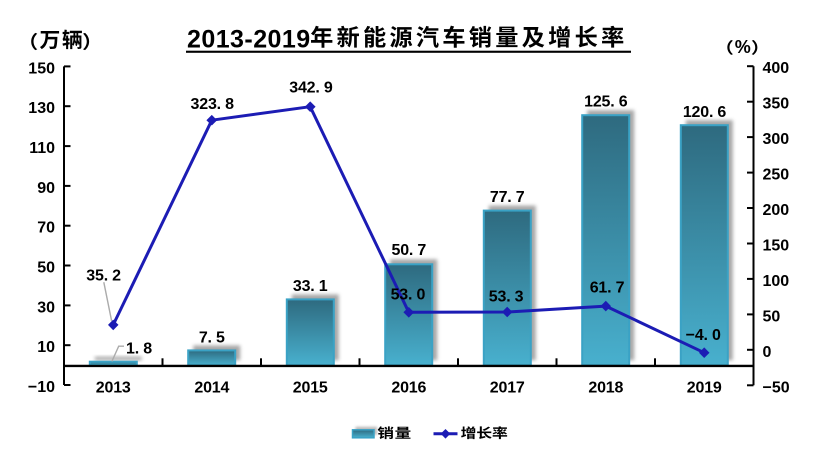 The image size is (820, 450). Describe the element at coordinates (139, 348) in the screenshot. I see `svg-text: 1. 8` at that location.